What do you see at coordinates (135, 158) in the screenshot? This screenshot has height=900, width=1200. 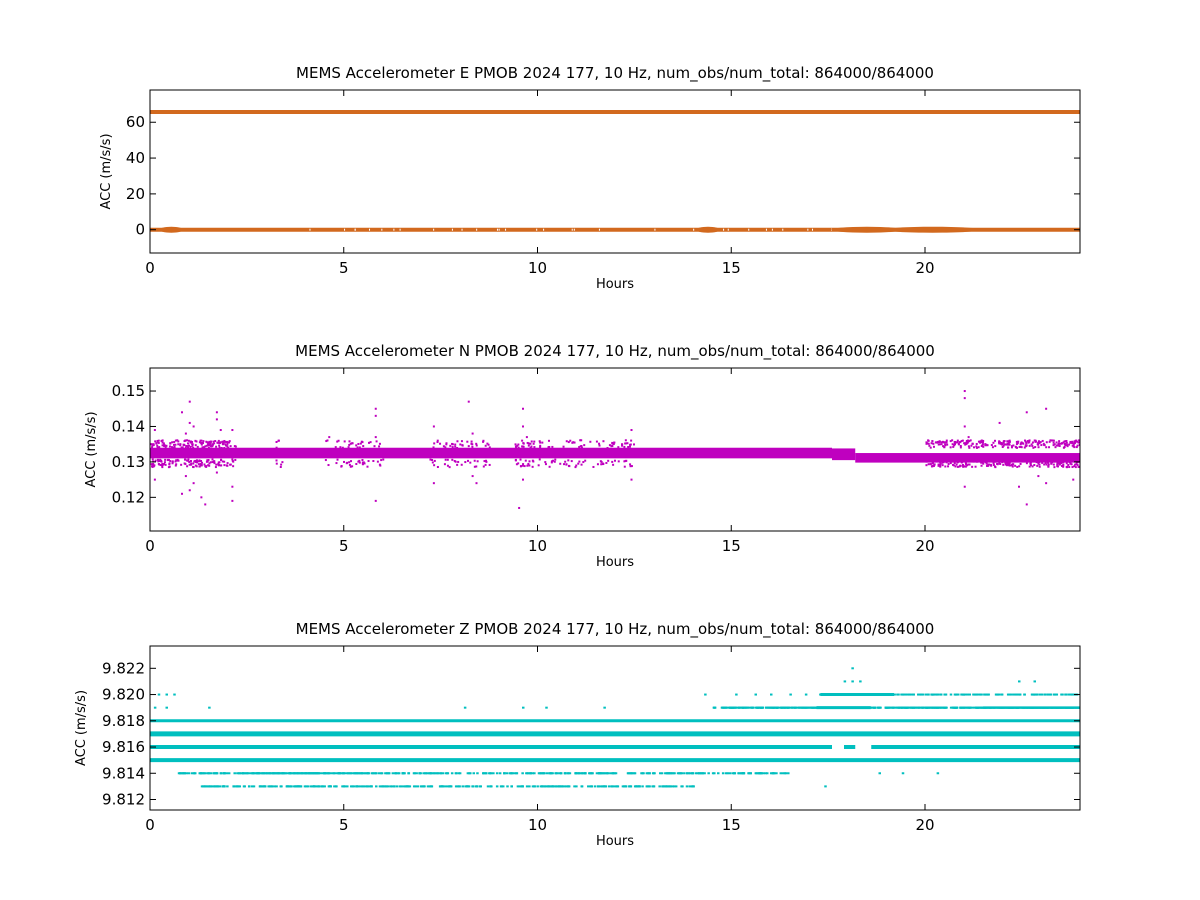 I see `y-tick-label: 40` at bounding box center [135, 158].